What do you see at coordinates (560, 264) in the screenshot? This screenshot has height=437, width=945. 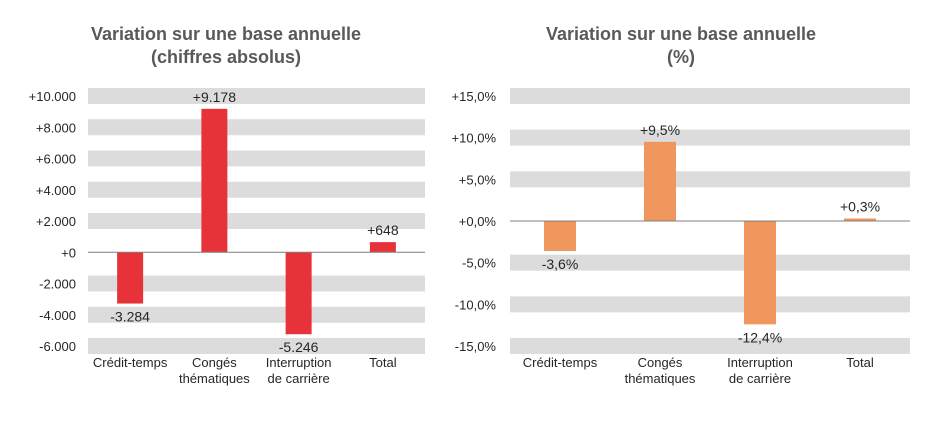 I see `data-label: -3,6%` at bounding box center [560, 264].